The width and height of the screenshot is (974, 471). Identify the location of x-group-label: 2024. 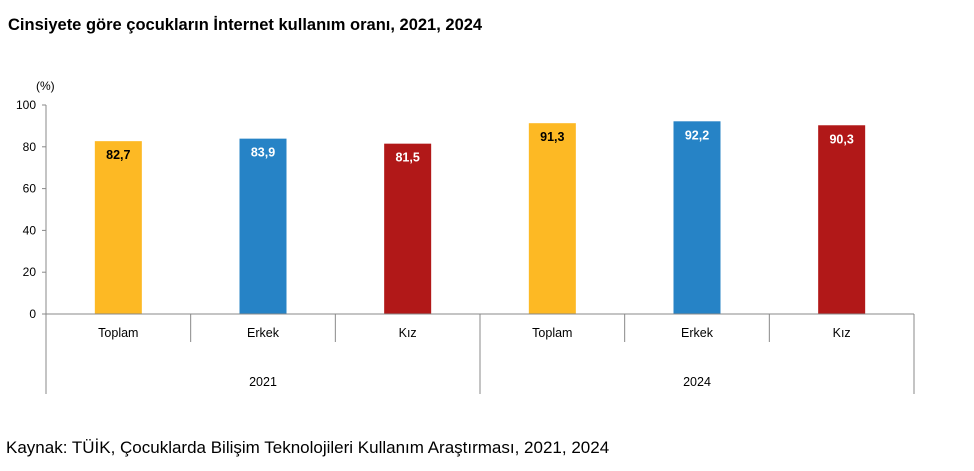
(697, 382).